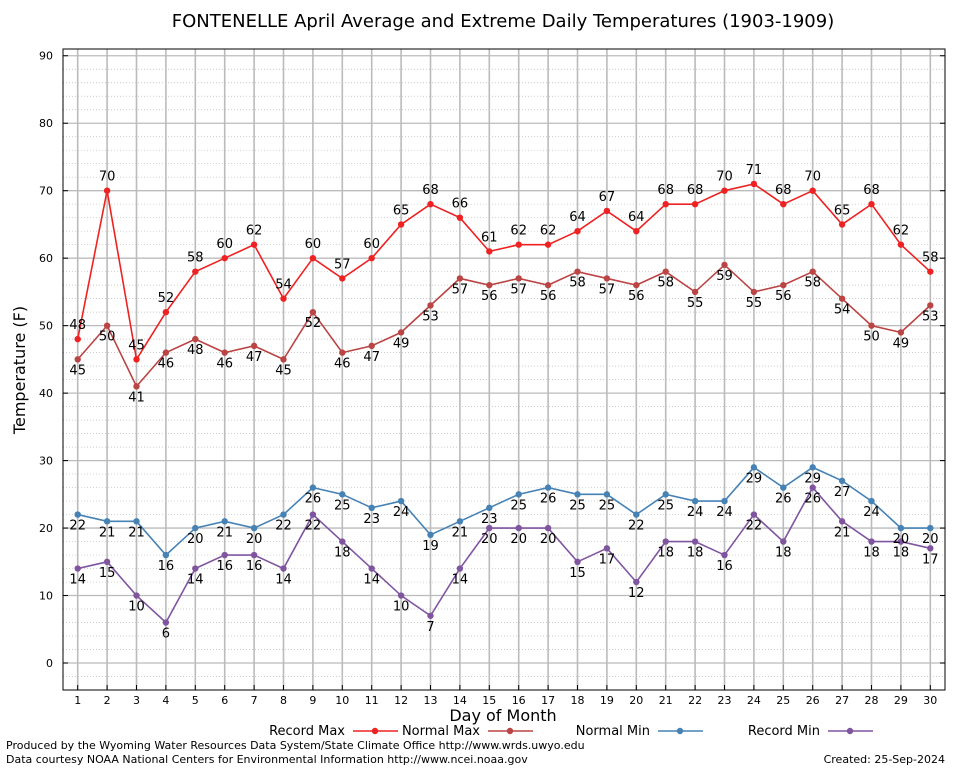  Describe the element at coordinates (166, 634) in the screenshot. I see `record-min-data-label: 6` at that location.